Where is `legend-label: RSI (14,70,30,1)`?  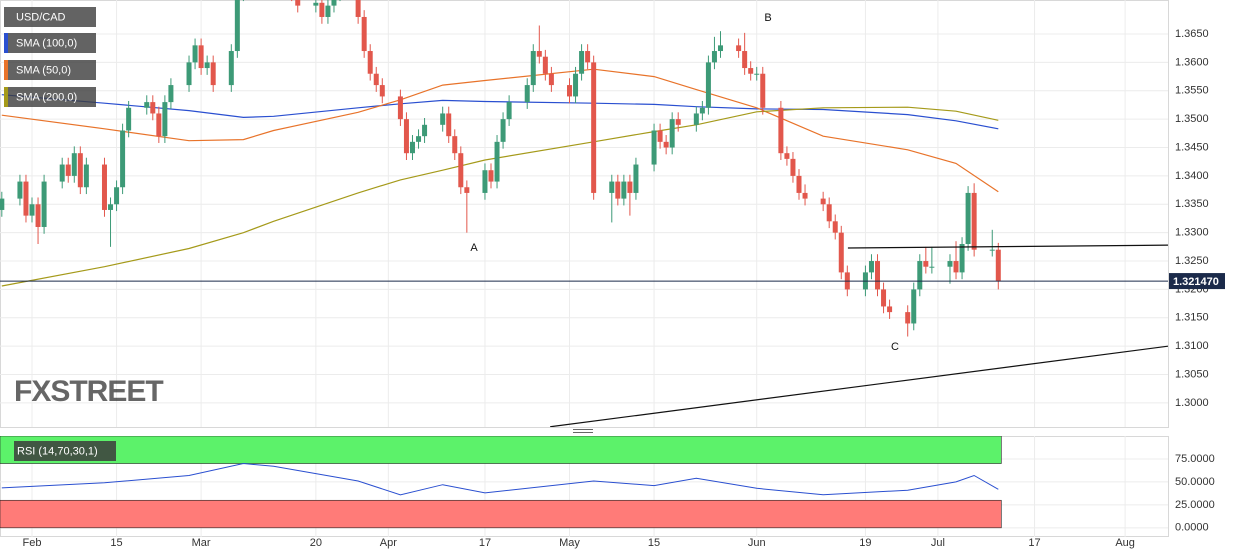 legend-label: RSI (14,70,30,1) is located at coordinates (57, 451).